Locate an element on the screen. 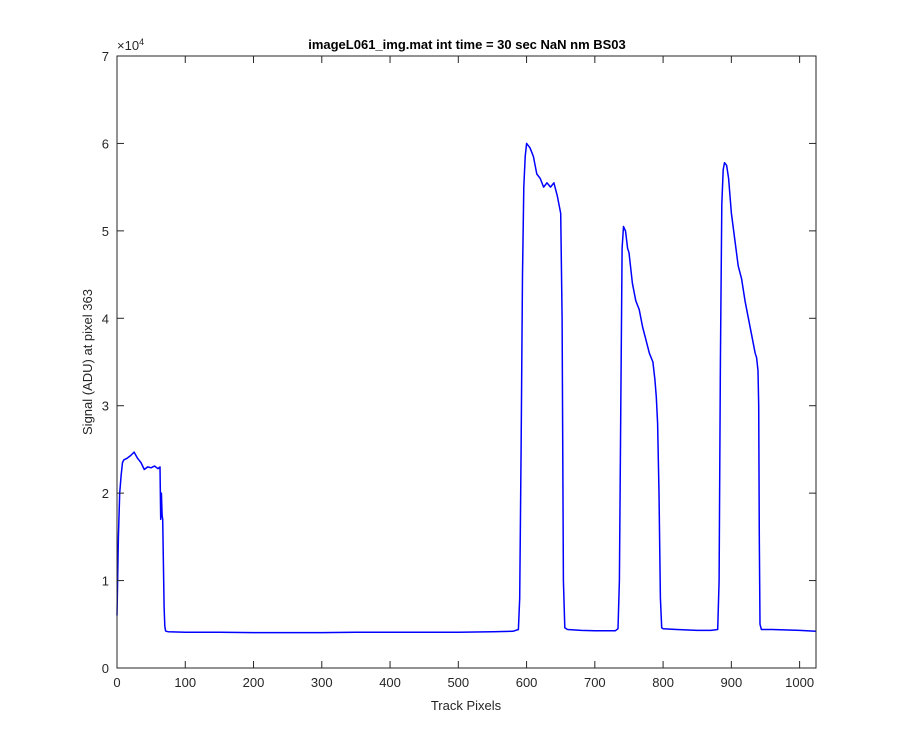 This screenshot has height=750, width=900. y-tick-label: 3 is located at coordinates (105, 406).